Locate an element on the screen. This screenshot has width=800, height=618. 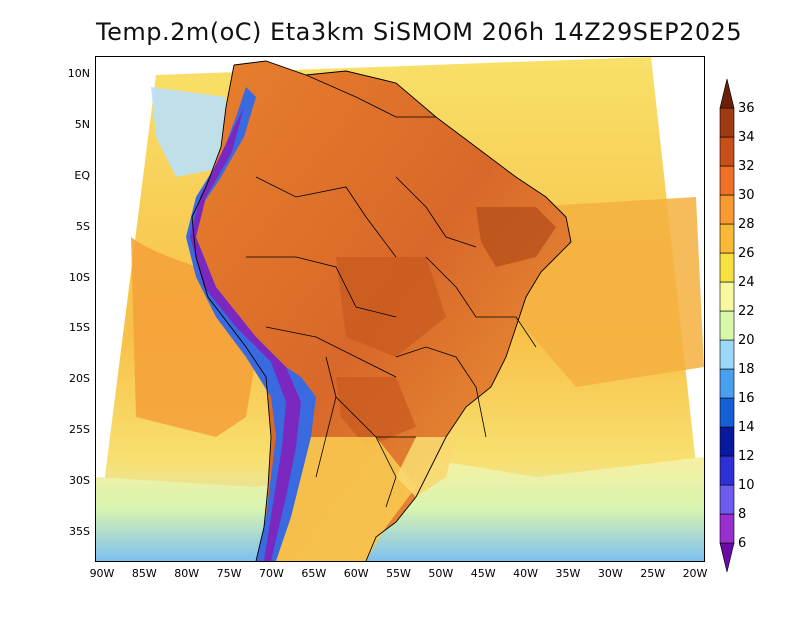
latitude-label: 20S is located at coordinates (79, 379).